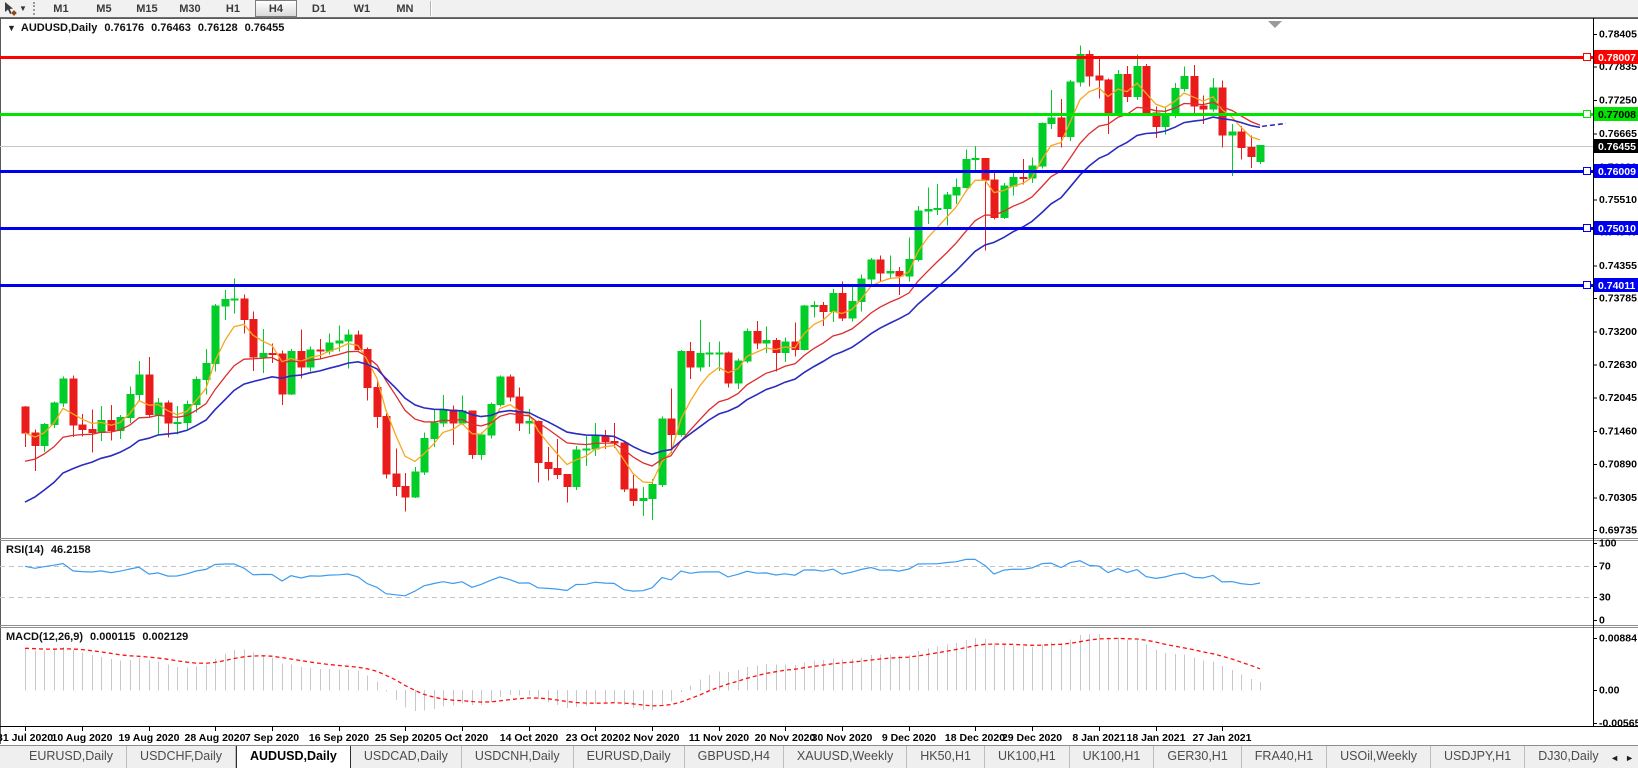 The height and width of the screenshot is (768, 1638). I want to click on cursor-icon, so click(11, 8).